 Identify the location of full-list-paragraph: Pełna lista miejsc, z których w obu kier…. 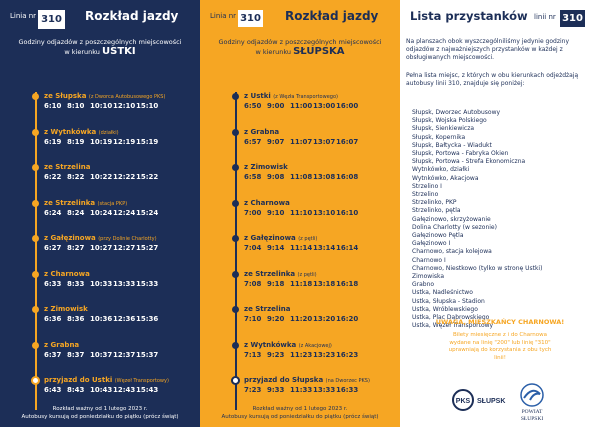
(492, 79).